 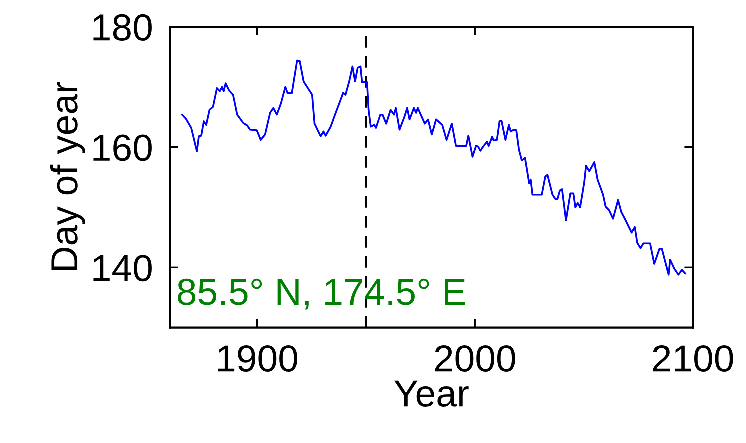 What do you see at coordinates (322, 294) in the screenshot?
I see `annotation: 85.5° N, 174.5° E` at bounding box center [322, 294].